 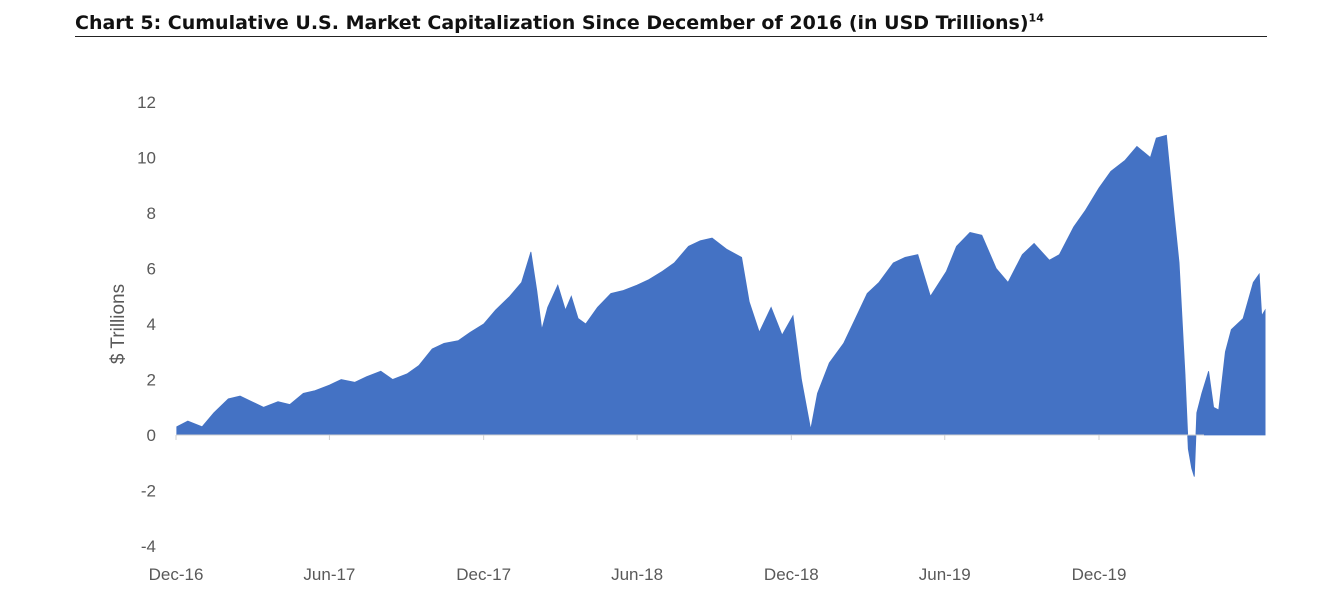 I want to click on y-tick-label: 12, so click(x=146, y=102).